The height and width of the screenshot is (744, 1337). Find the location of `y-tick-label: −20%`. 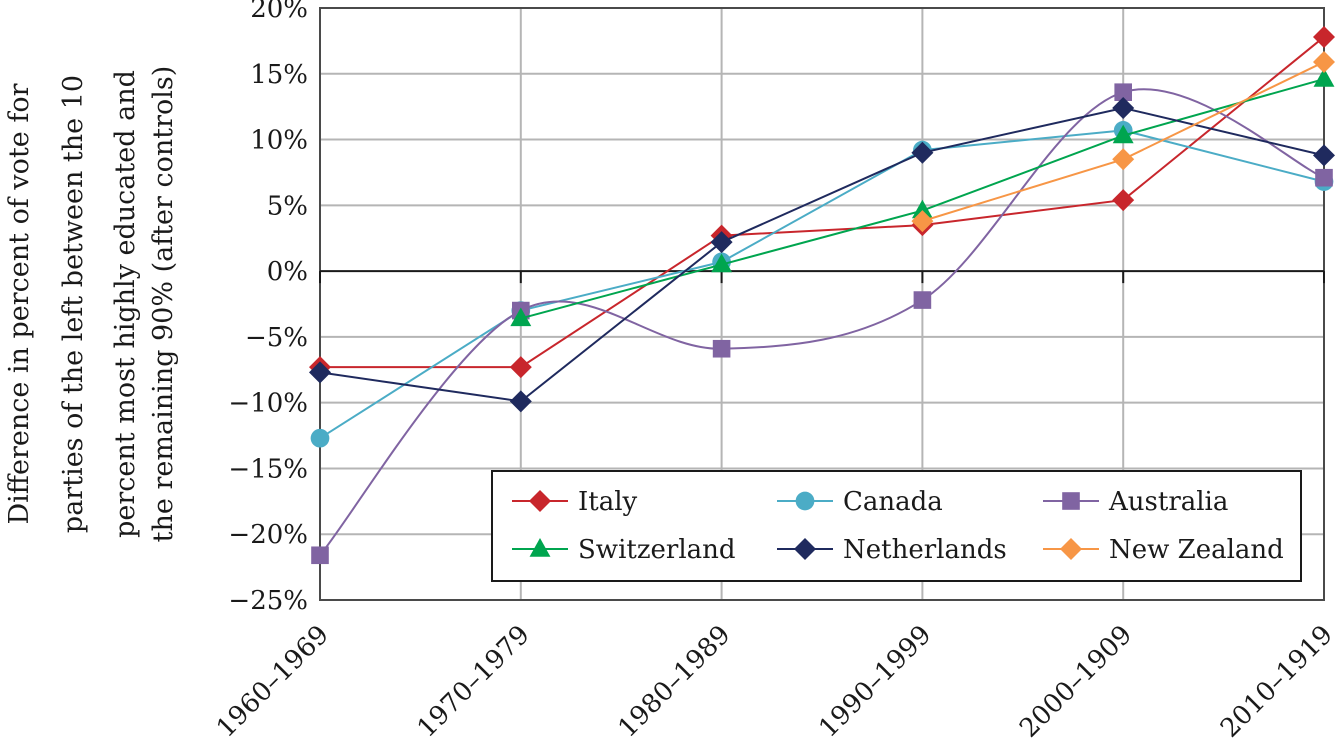

y-tick-label: −20% is located at coordinates (268, 535).